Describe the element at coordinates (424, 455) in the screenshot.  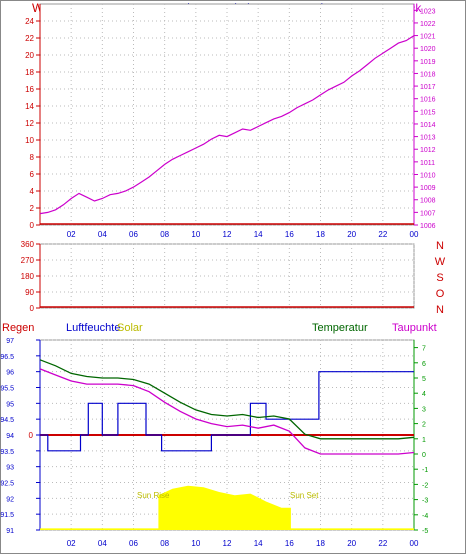
I see `panel3-right-tick-label: 0` at that location.